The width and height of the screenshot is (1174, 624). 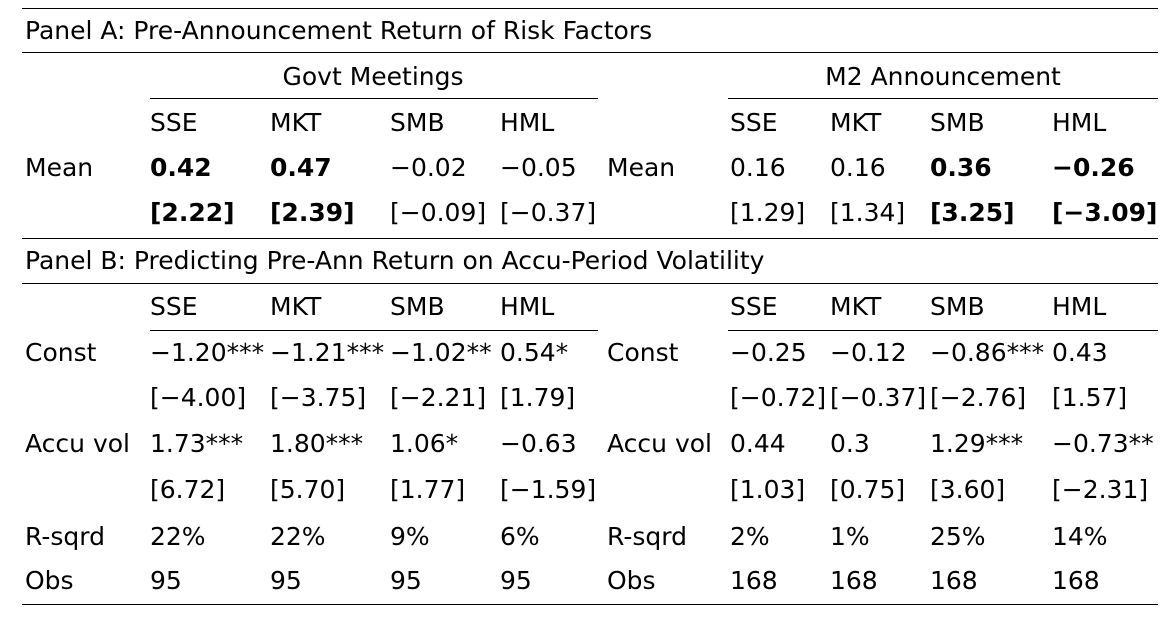 What do you see at coordinates (428, 489) in the screenshot?
I see `cell: [1.77]` at bounding box center [428, 489].